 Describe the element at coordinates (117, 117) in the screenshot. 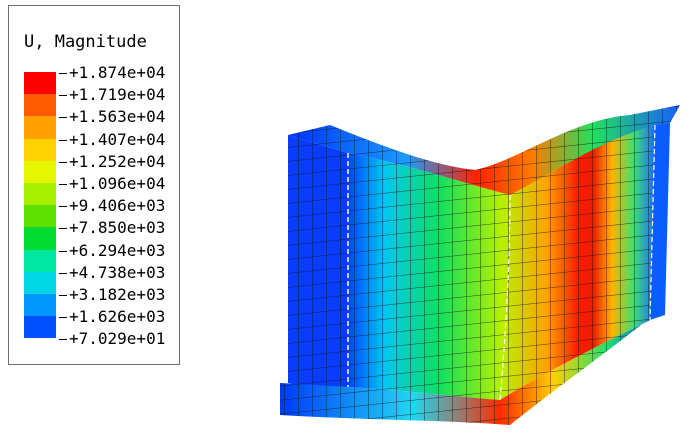

I see `legend-value: +1.563e+04` at that location.